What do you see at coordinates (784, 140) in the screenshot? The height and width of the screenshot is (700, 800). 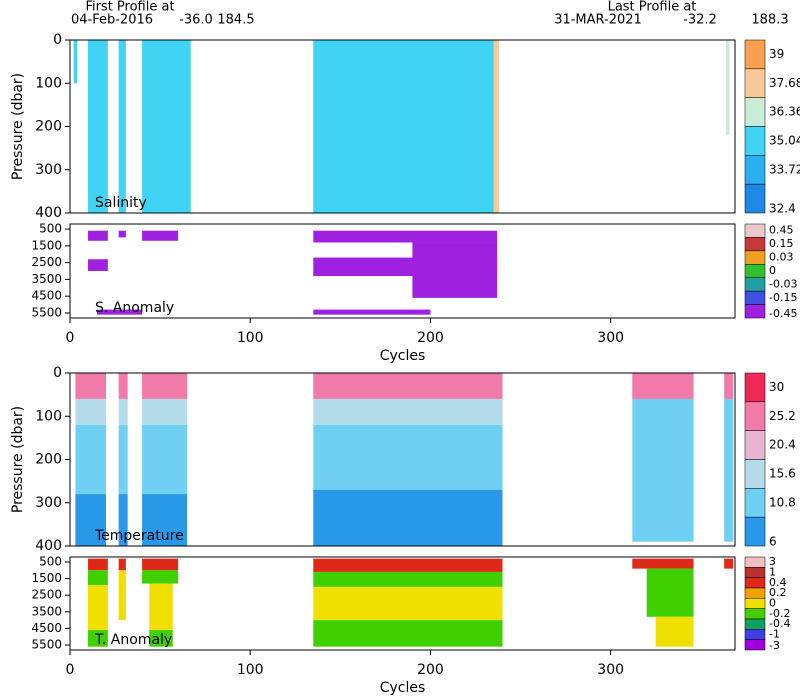 I see `colorbar-label: 35.04` at bounding box center [784, 140].